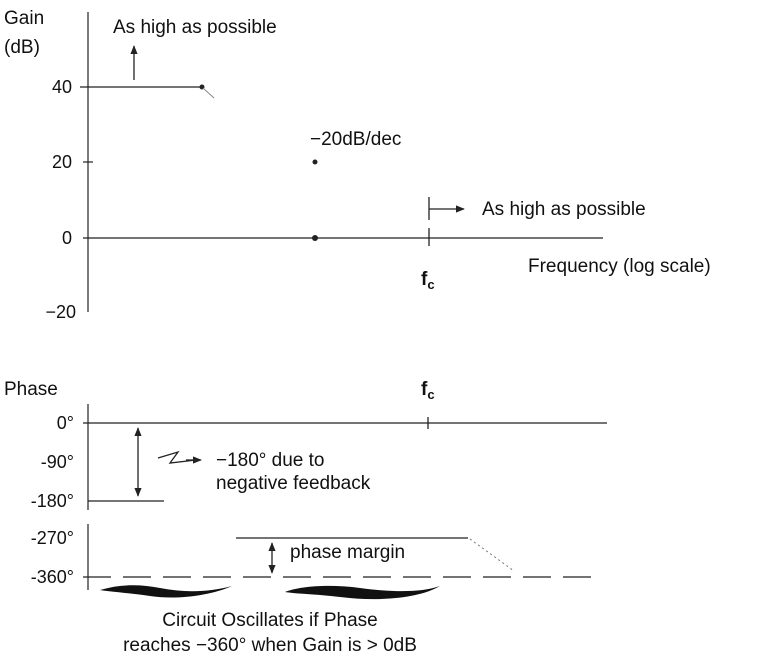 Image resolution: width=759 pixels, height=660 pixels. Describe the element at coordinates (270, 460) in the screenshot. I see `note-180-line1: −180° due to` at that location.